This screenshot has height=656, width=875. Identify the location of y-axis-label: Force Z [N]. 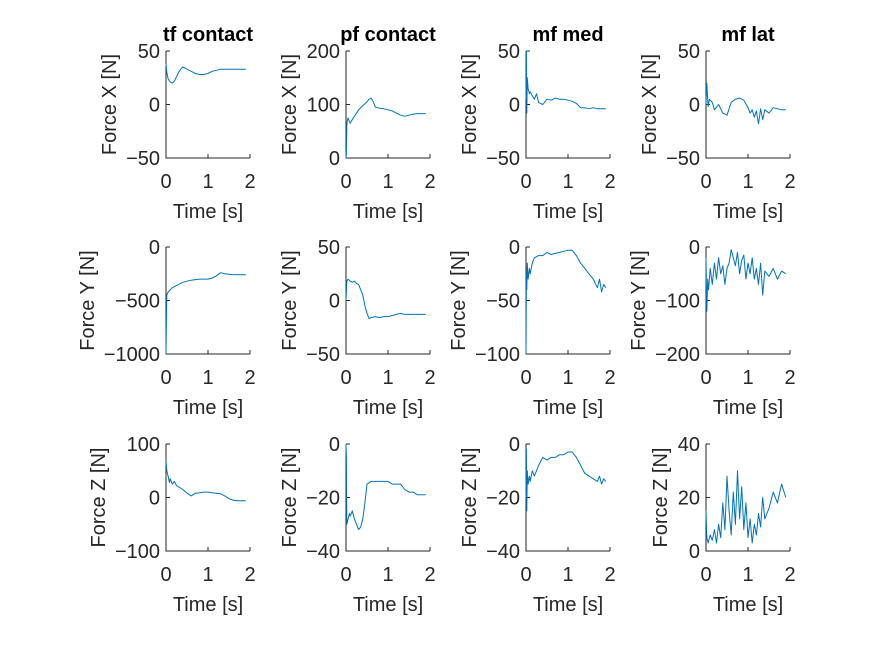
(99, 497).